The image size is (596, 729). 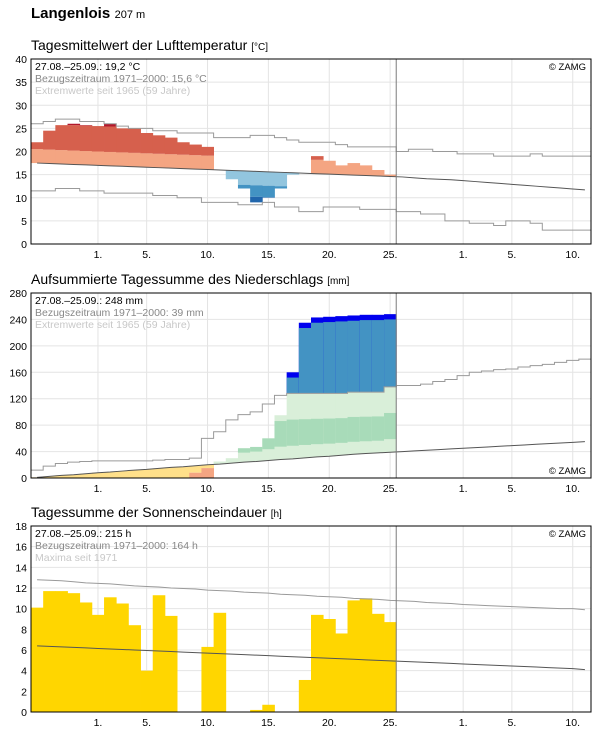 What do you see at coordinates (21, 176) in the screenshot?
I see `y-tick-label: 15` at bounding box center [21, 176].